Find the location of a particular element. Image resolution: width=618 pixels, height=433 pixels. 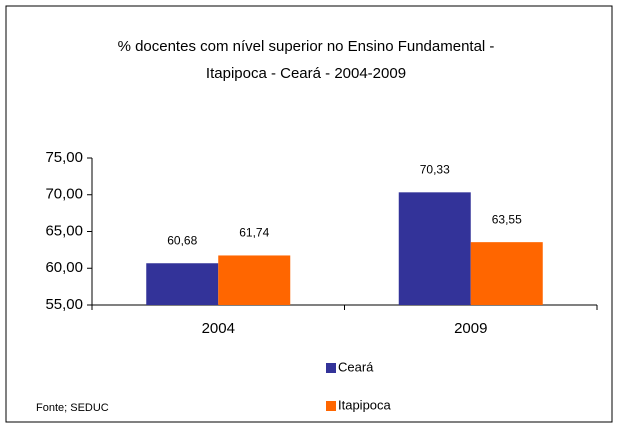

x-tick-label: 2009 is located at coordinates (470, 328).